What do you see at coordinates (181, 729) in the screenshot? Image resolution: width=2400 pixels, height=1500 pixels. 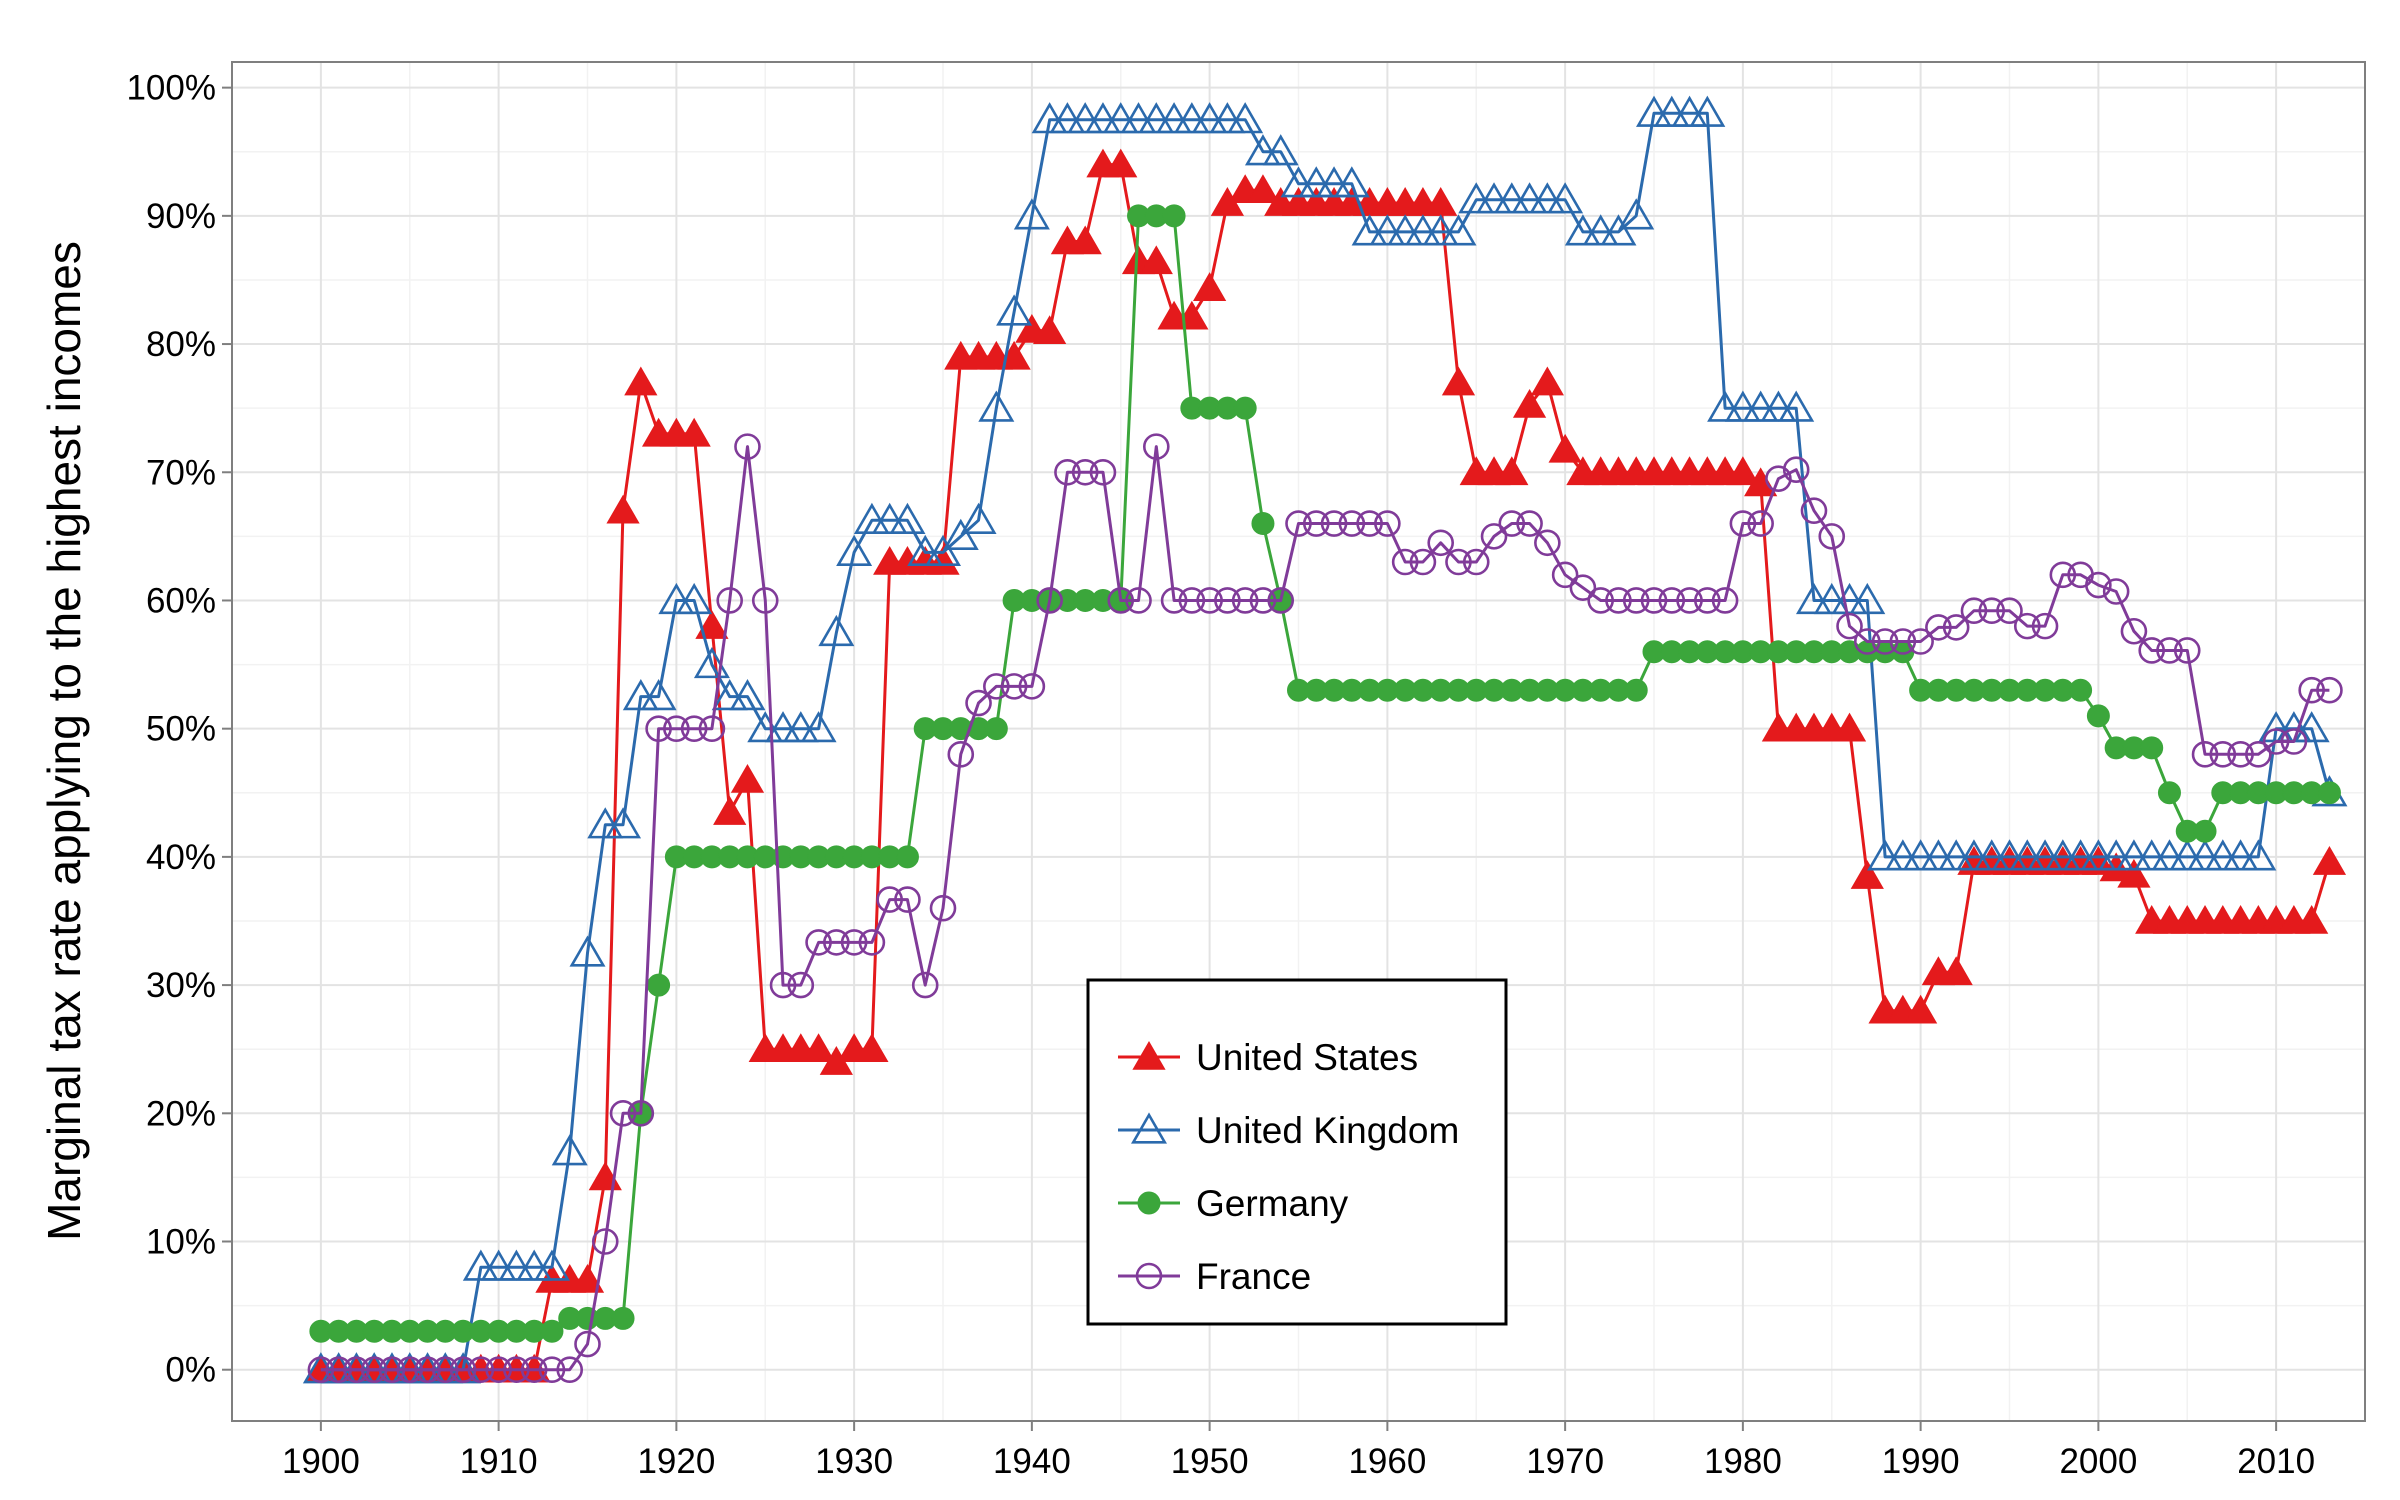 I see `y-tick-label: 50%` at bounding box center [181, 729].